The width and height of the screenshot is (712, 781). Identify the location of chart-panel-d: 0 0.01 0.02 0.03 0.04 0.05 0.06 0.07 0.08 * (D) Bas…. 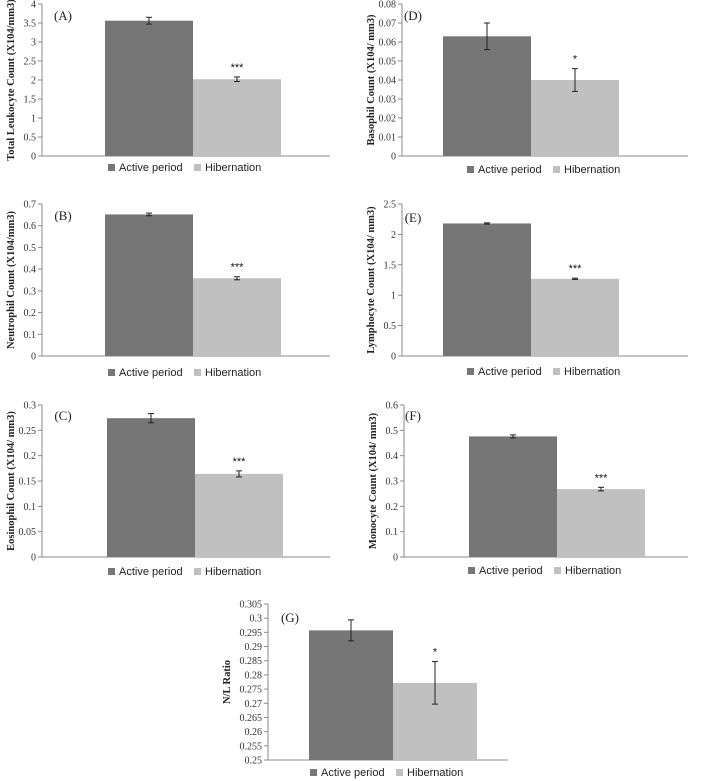
(527, 88).